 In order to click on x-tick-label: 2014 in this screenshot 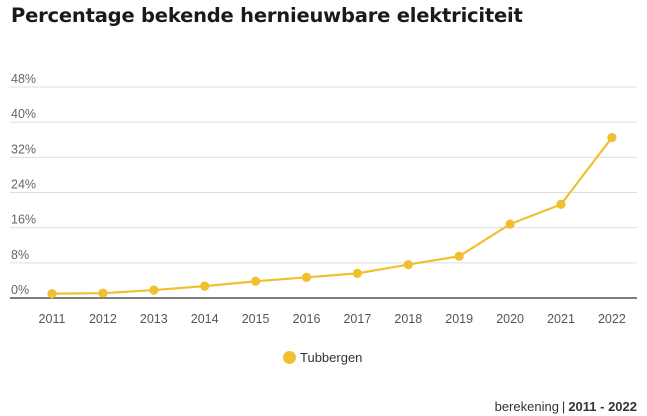, I will do `click(205, 319)`.